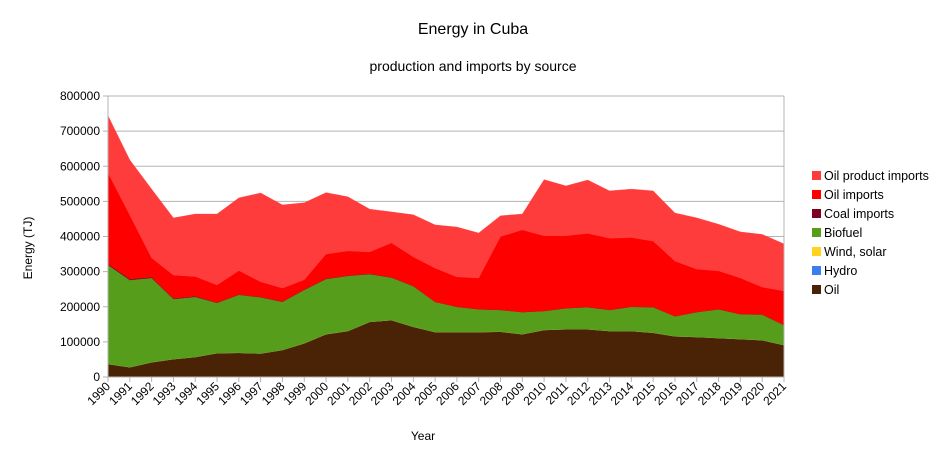 The image size is (946, 464). What do you see at coordinates (80, 131) in the screenshot?
I see `y-tick-label: 700000` at bounding box center [80, 131].